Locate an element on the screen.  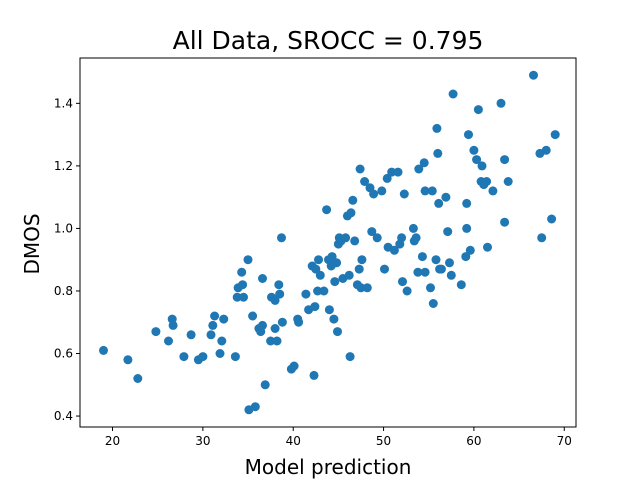
y-axis-label: DMOS is located at coordinates (32, 243).